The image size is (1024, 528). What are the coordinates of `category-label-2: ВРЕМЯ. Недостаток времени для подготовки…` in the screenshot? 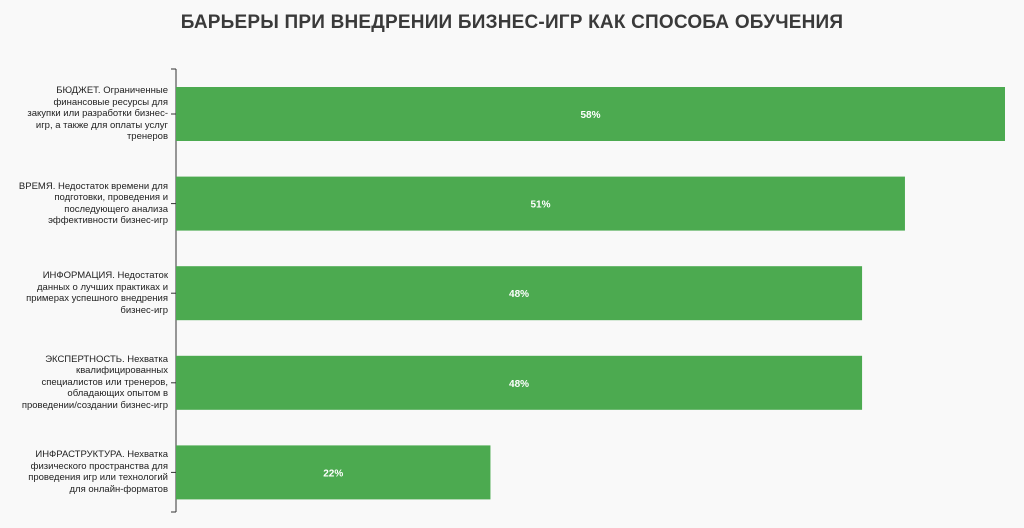 It's located at (93, 203).